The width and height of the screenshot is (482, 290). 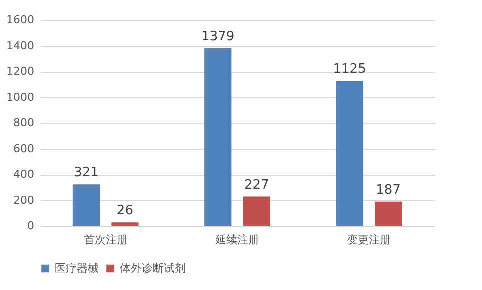 I want to click on y-tick-label: 1200, so click(x=20, y=71).